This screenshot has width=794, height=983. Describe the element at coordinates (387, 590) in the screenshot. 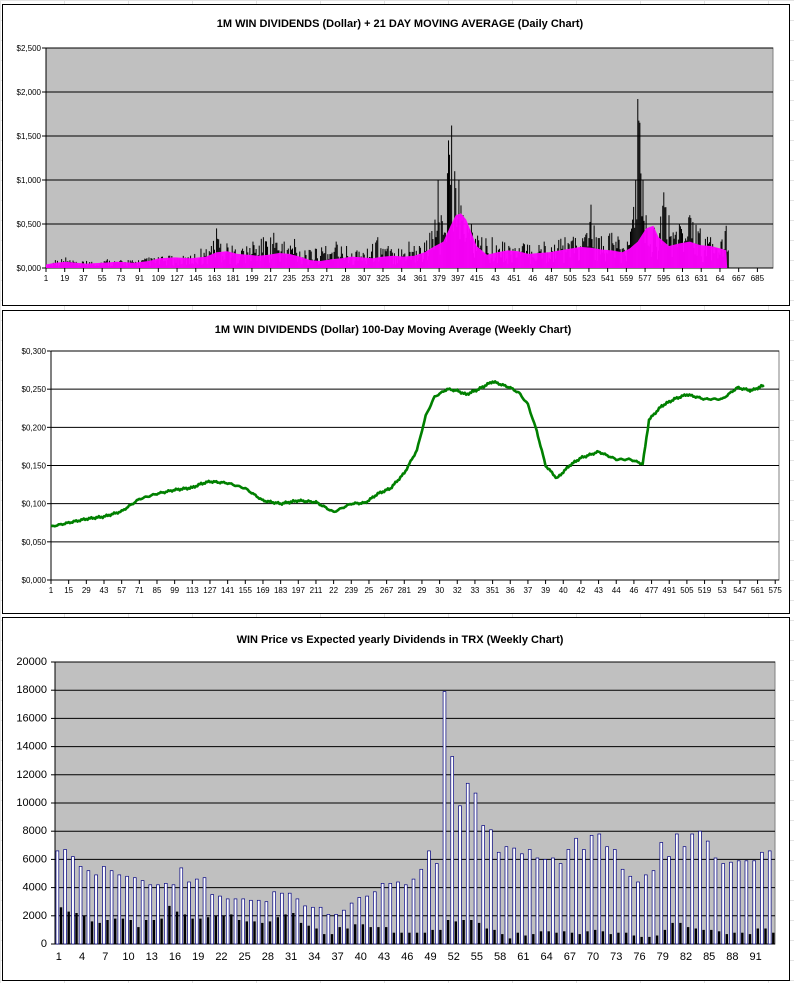

I see `x-tick-label: 267` at that location.